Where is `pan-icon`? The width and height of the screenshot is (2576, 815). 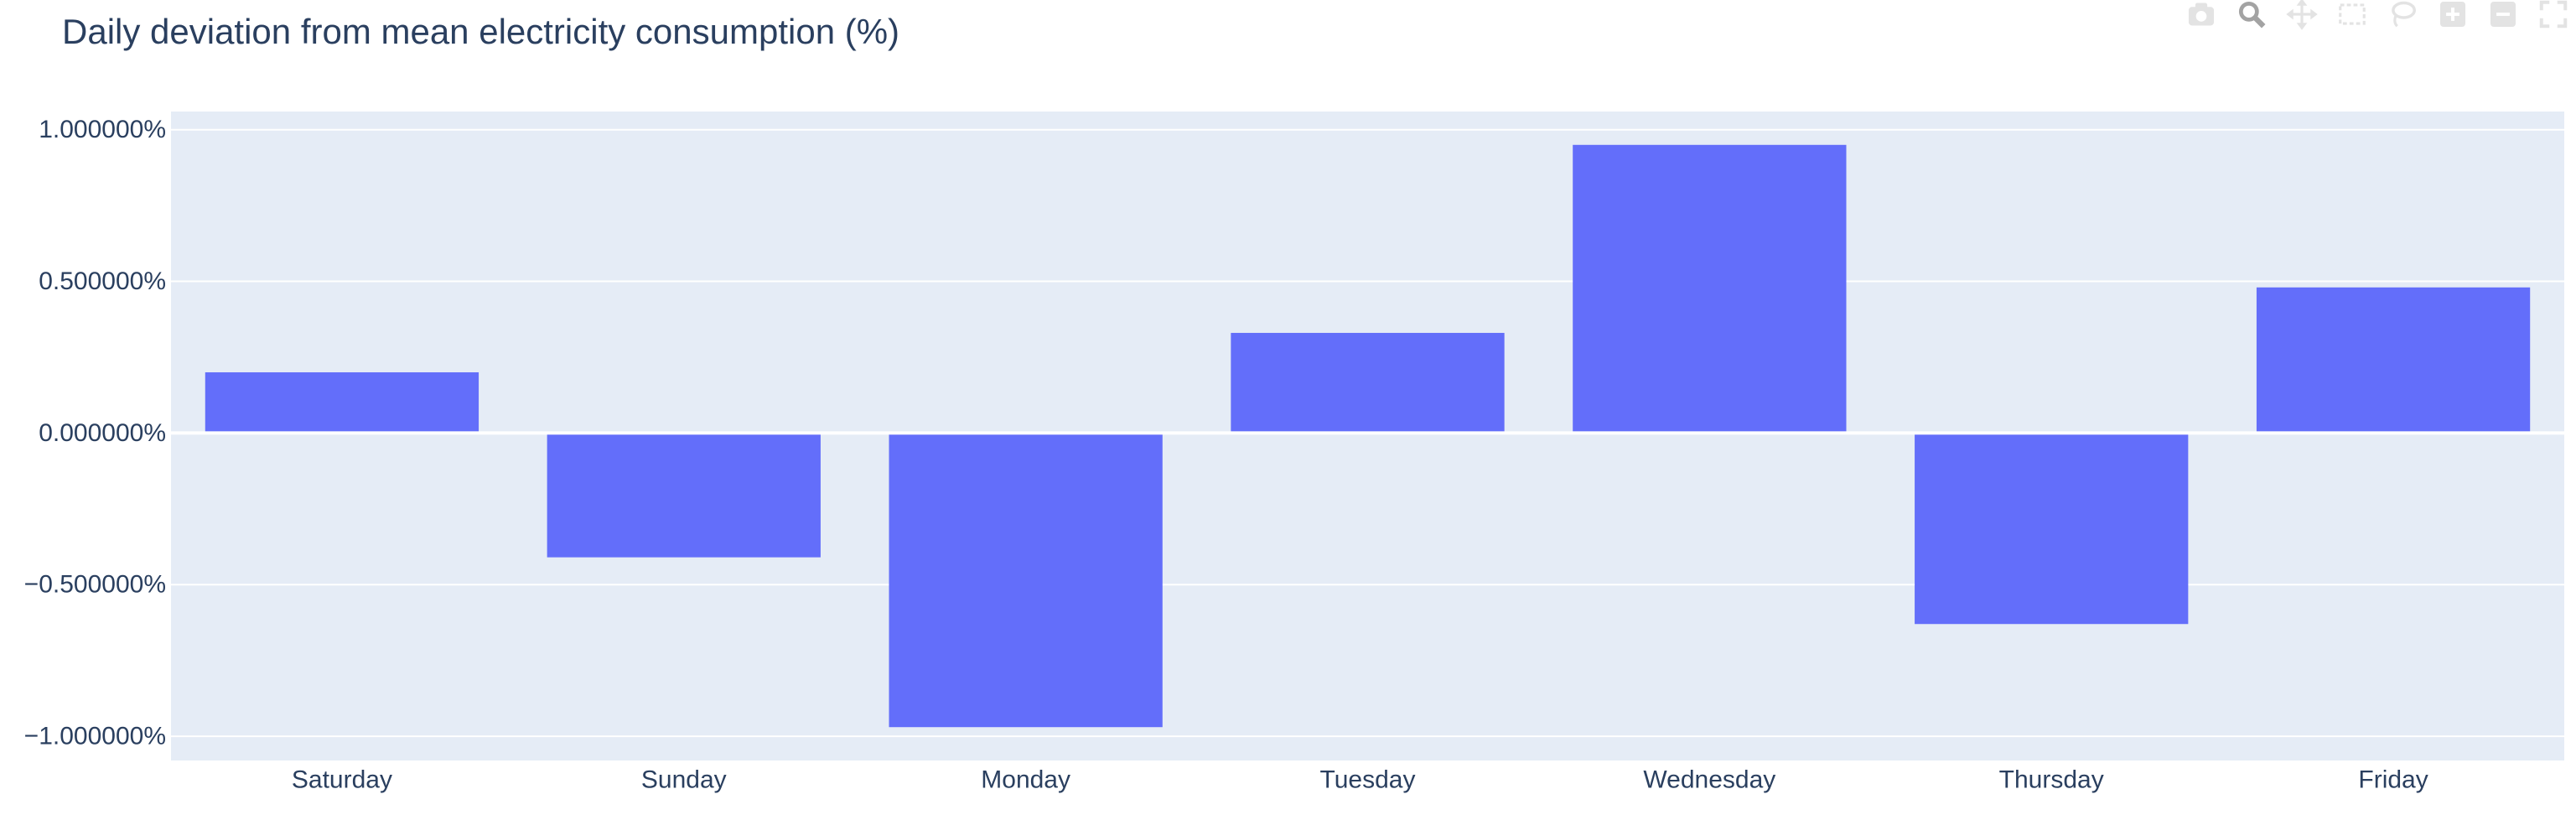 pan-icon is located at coordinates (2302, 15).